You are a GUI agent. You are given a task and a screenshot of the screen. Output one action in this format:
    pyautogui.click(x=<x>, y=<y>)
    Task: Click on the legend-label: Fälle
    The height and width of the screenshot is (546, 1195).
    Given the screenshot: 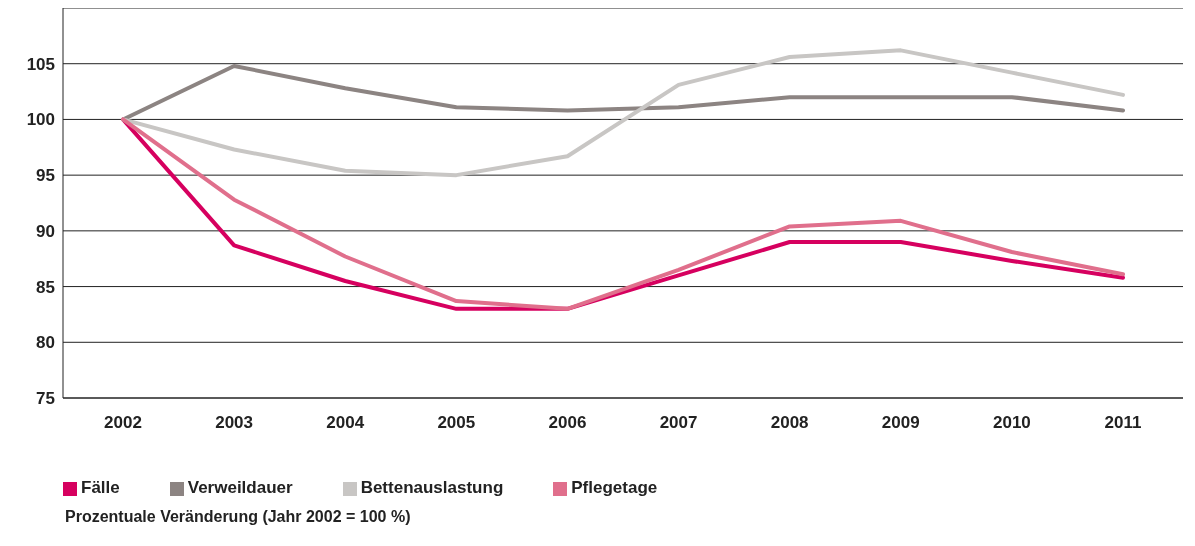 What is the action you would take?
    pyautogui.click(x=100, y=487)
    